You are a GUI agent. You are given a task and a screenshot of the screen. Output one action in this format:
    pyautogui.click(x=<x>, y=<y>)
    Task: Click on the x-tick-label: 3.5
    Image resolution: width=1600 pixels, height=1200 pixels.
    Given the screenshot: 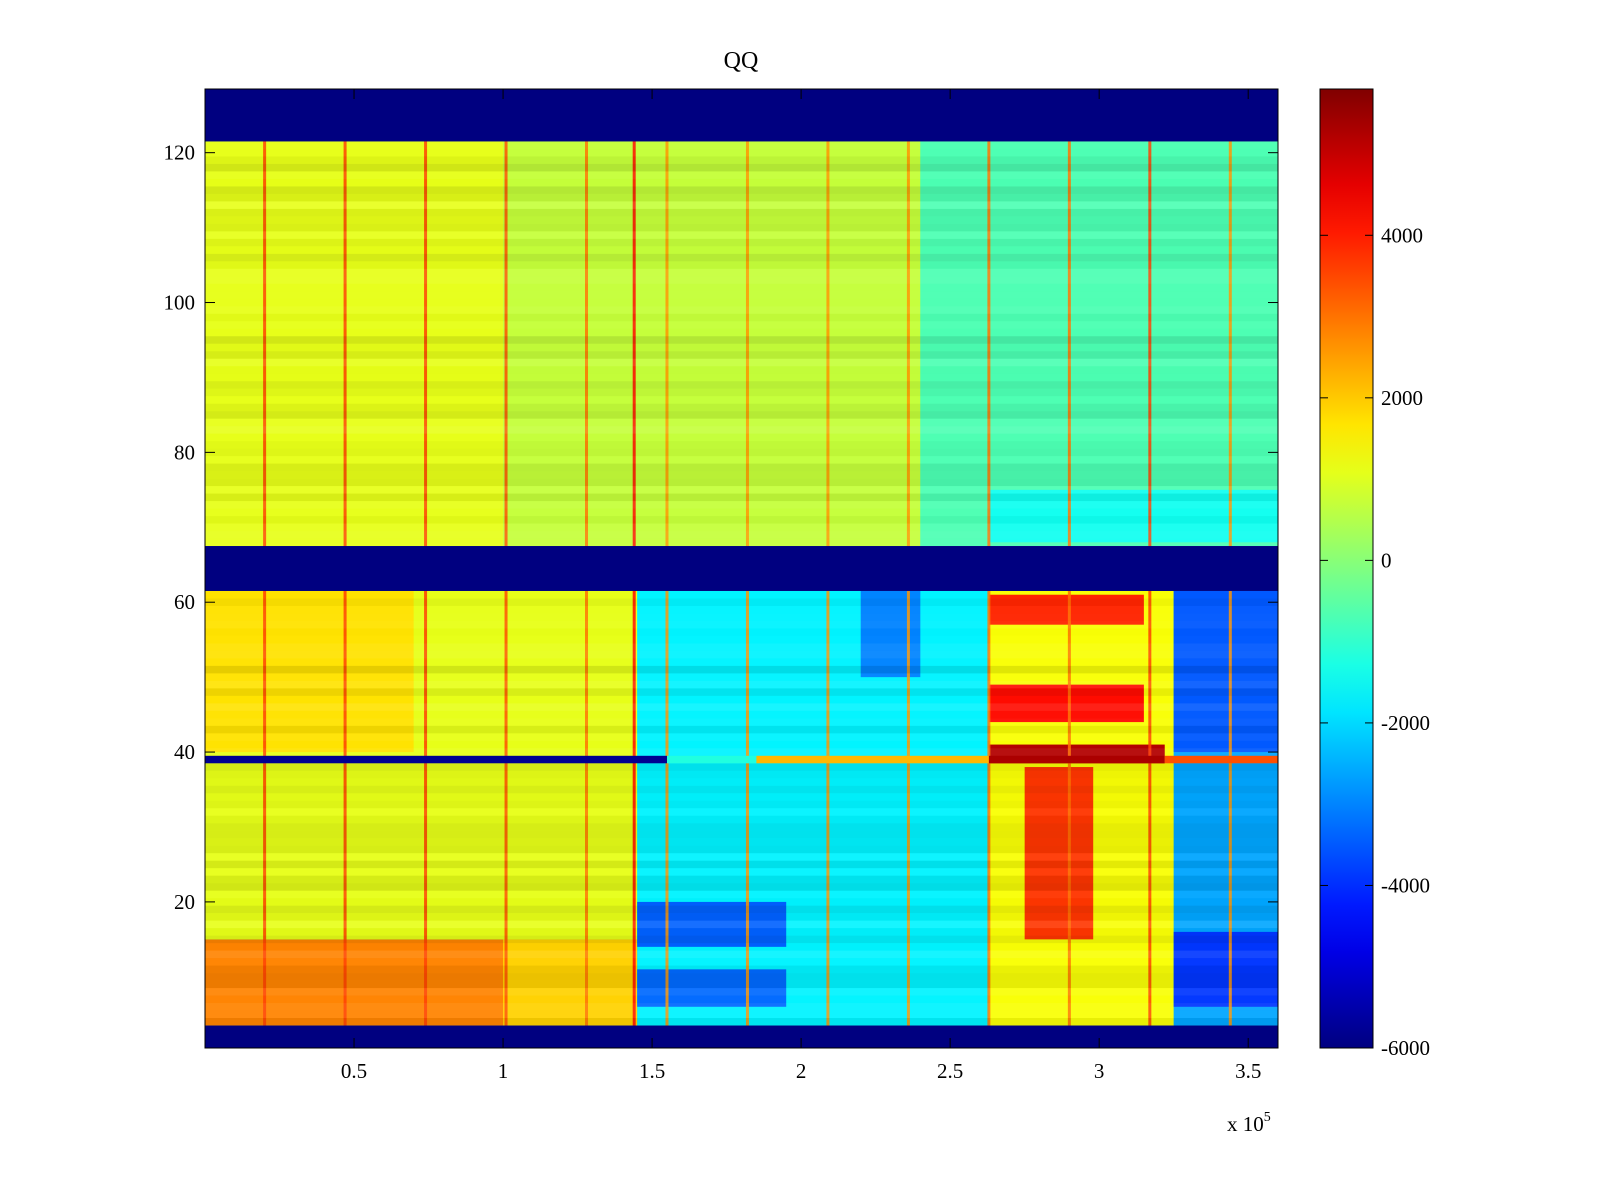 What is the action you would take?
    pyautogui.click(x=1248, y=1071)
    